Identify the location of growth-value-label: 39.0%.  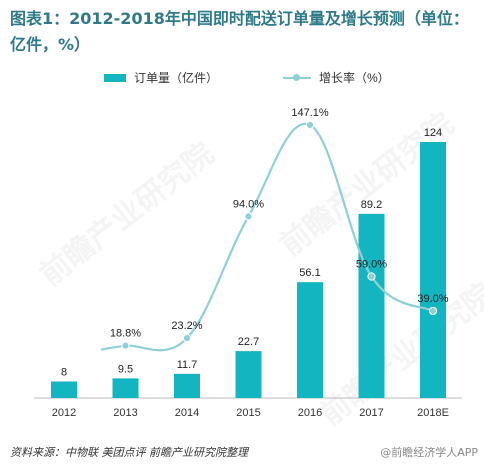
(432, 299).